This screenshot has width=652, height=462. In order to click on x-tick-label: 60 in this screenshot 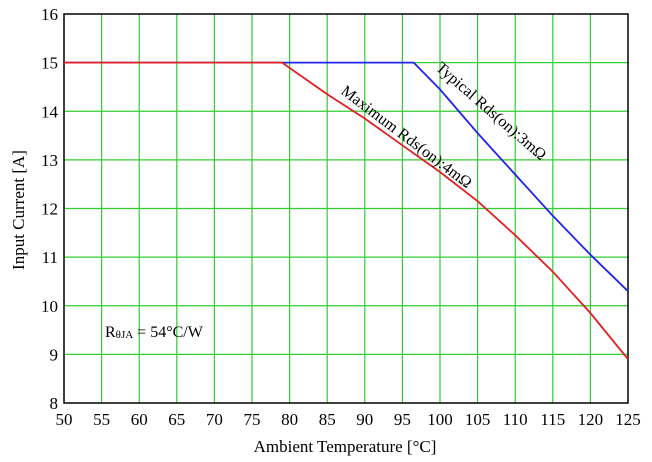, I will do `click(139, 419)`.